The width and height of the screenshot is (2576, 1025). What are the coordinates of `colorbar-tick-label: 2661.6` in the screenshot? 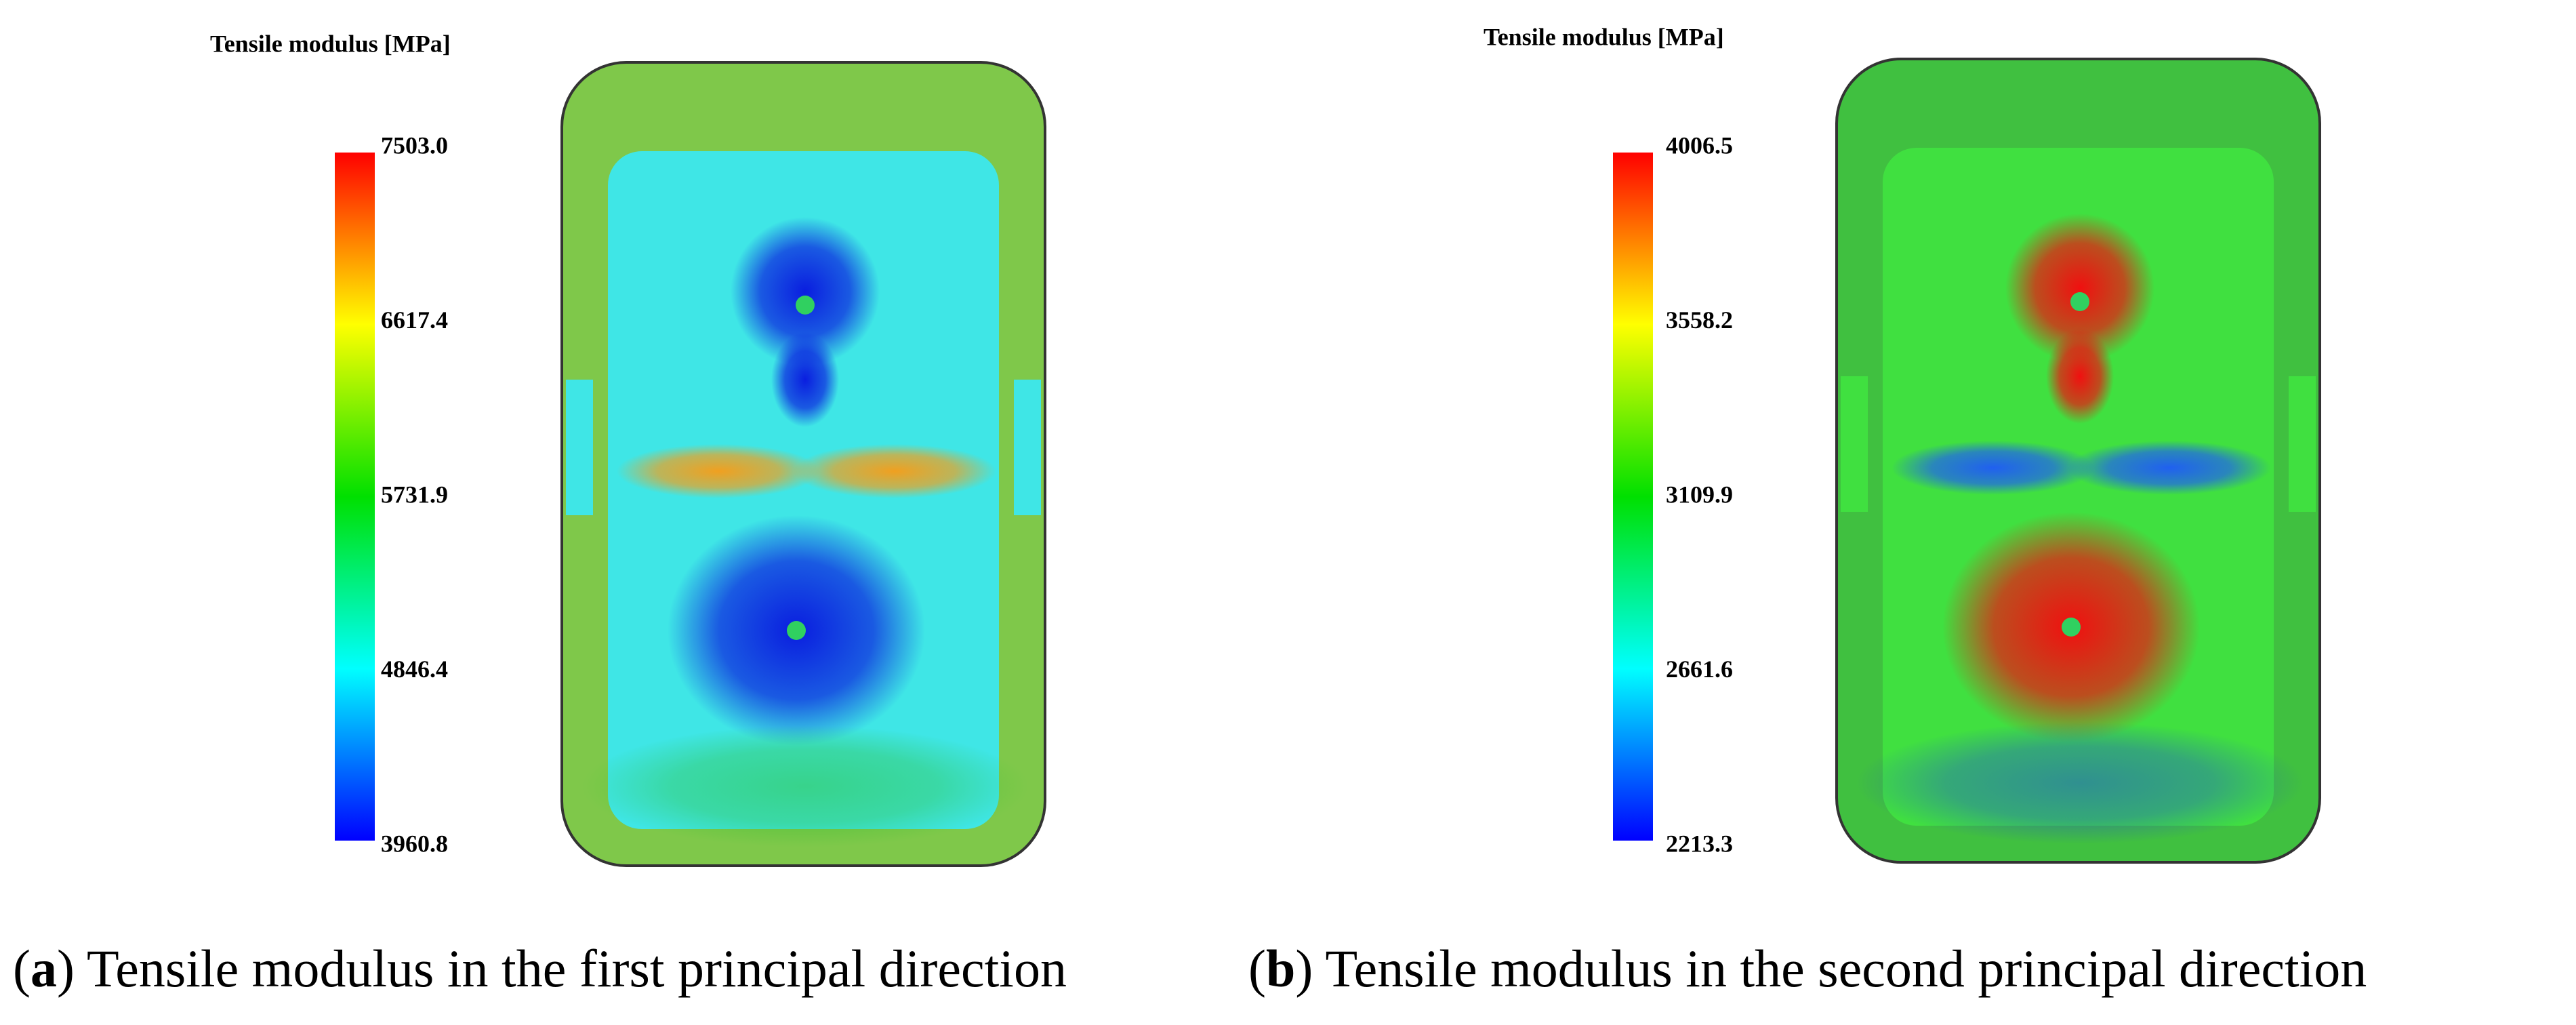 It's located at (1700, 669).